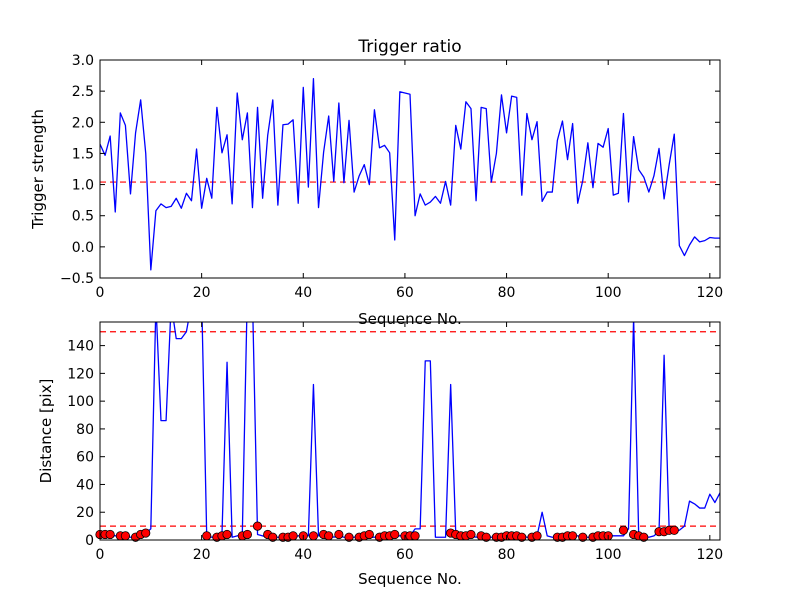 Image resolution: width=800 pixels, height=600 pixels. Describe the element at coordinates (85, 485) in the screenshot. I see `bottom-y-tick-label: 40` at that location.